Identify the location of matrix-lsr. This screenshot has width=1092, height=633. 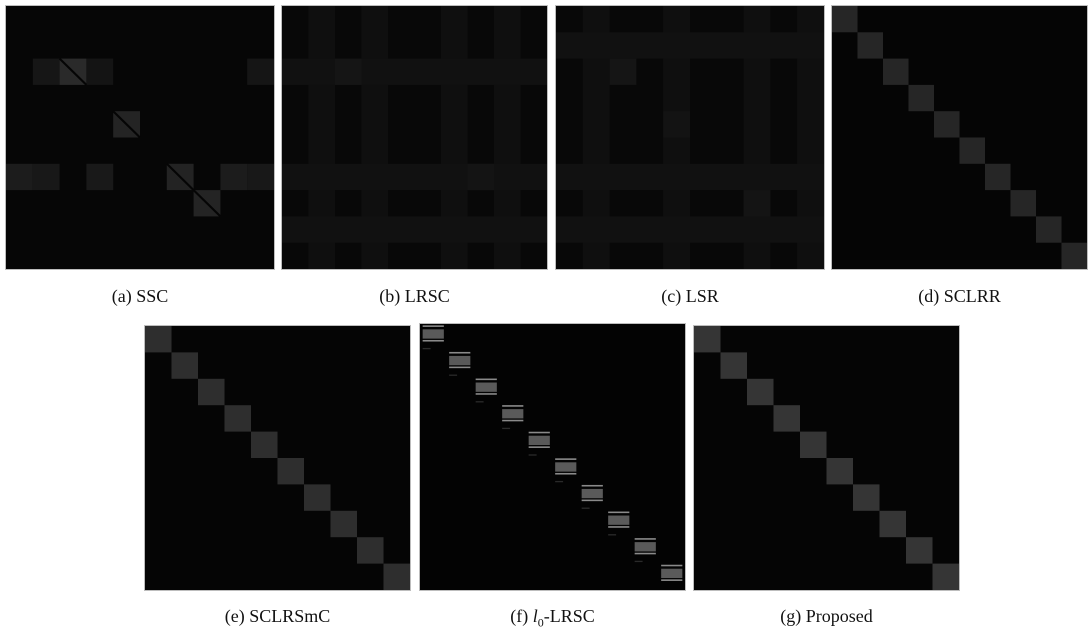
(690, 137).